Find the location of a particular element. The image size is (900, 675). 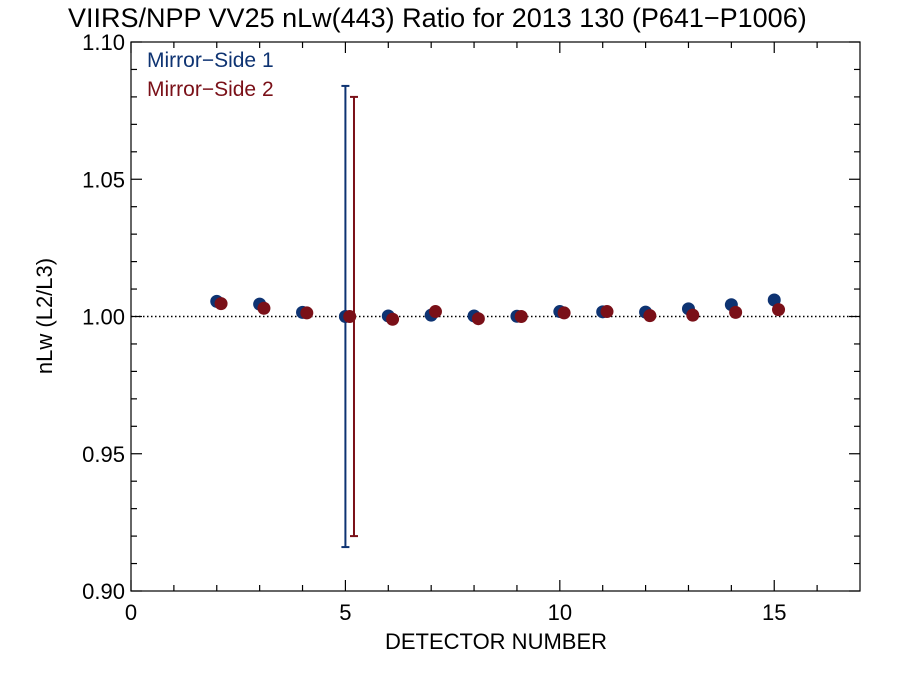

x-tick-label: 0 is located at coordinates (131, 612).